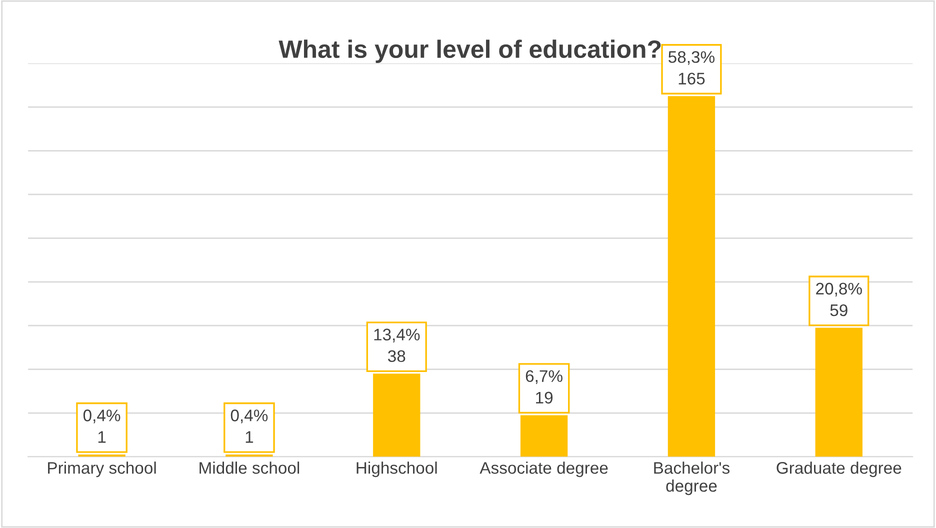  Describe the element at coordinates (250, 468) in the screenshot. I see `x-tick-label: Middle school` at that location.